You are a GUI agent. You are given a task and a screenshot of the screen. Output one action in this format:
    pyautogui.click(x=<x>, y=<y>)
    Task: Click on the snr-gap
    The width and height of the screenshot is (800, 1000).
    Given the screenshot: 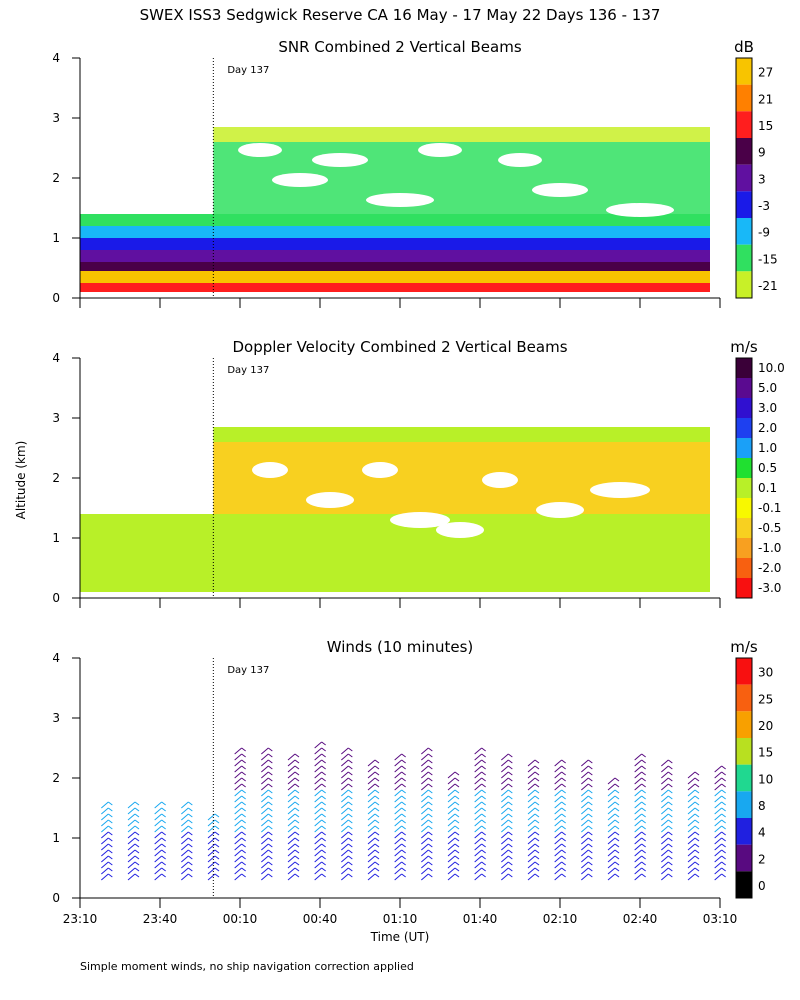 What is the action you would take?
    pyautogui.click(x=440, y=150)
    